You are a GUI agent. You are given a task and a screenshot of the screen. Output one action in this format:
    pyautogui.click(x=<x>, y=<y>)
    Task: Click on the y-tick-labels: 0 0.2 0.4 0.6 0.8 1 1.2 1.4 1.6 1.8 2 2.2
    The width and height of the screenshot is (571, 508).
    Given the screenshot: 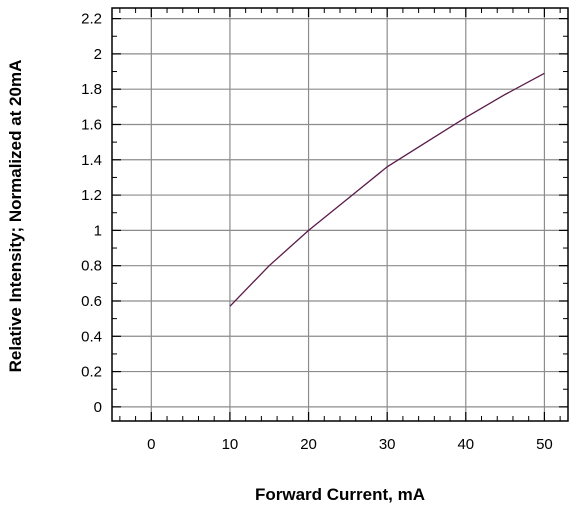 What is the action you would take?
    pyautogui.click(x=91, y=213)
    